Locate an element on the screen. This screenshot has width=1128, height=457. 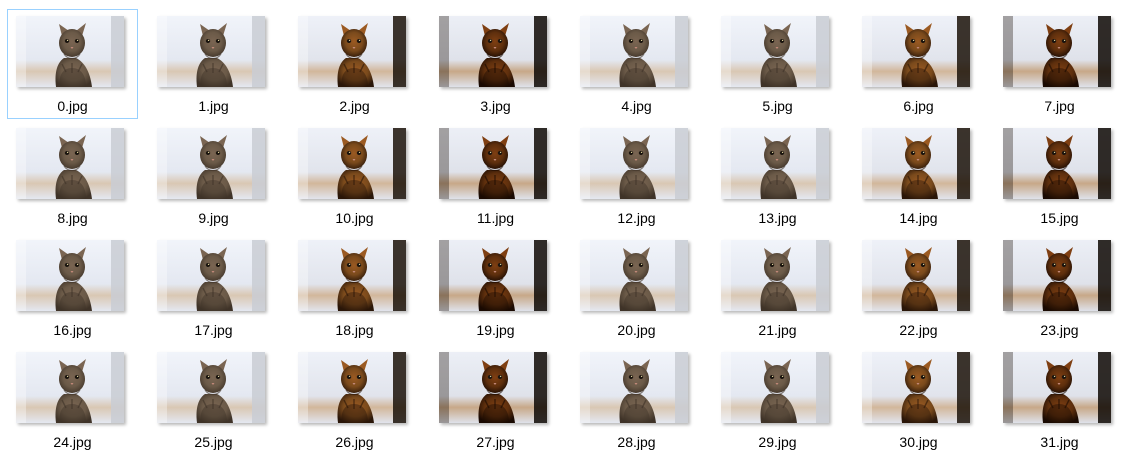
file-item: 13.jpg is located at coordinates (777, 176).